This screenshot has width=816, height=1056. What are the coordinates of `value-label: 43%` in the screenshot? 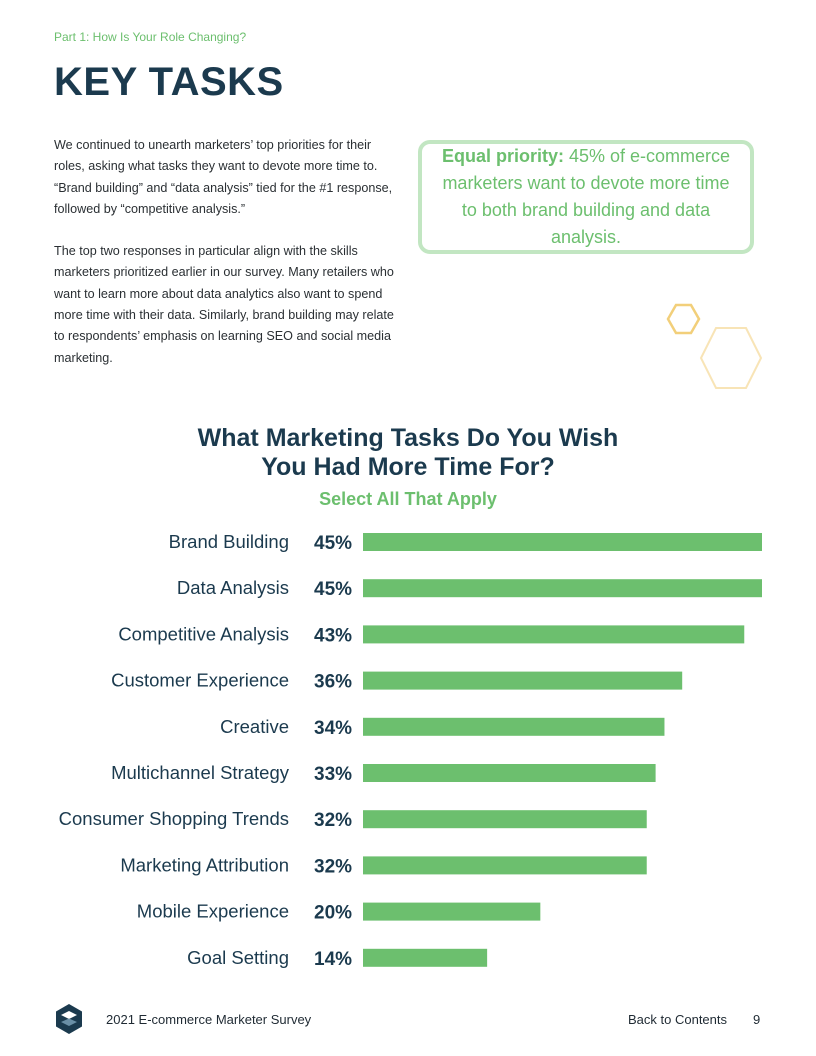 It's located at (333, 635).